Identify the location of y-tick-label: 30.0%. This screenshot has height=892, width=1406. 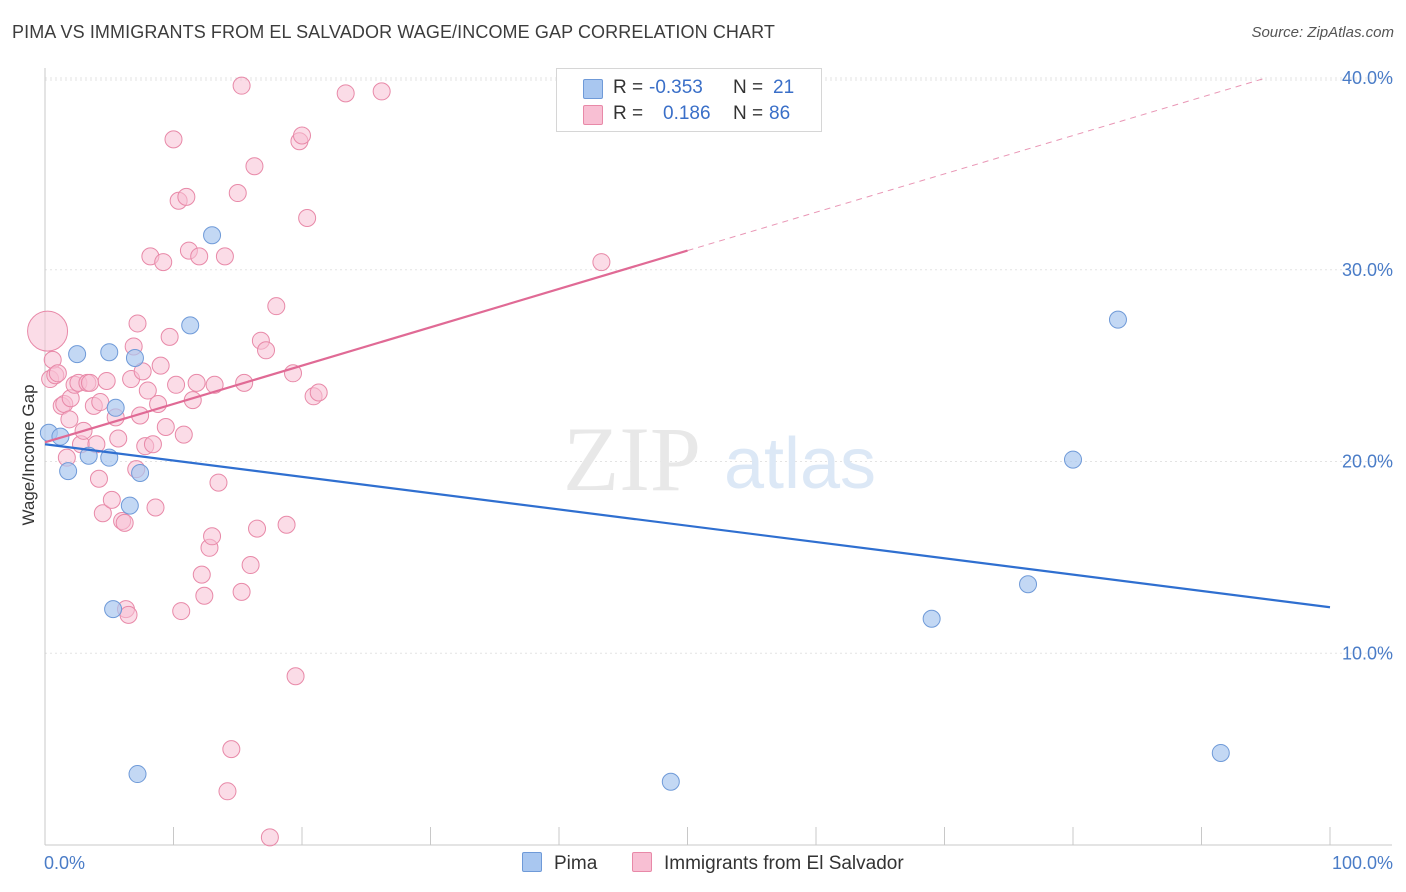
(1367, 270).